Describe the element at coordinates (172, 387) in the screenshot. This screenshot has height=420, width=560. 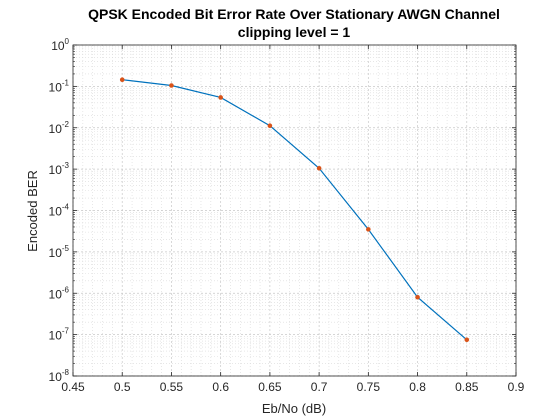
I see `x-tick-label: 0.55` at that location.